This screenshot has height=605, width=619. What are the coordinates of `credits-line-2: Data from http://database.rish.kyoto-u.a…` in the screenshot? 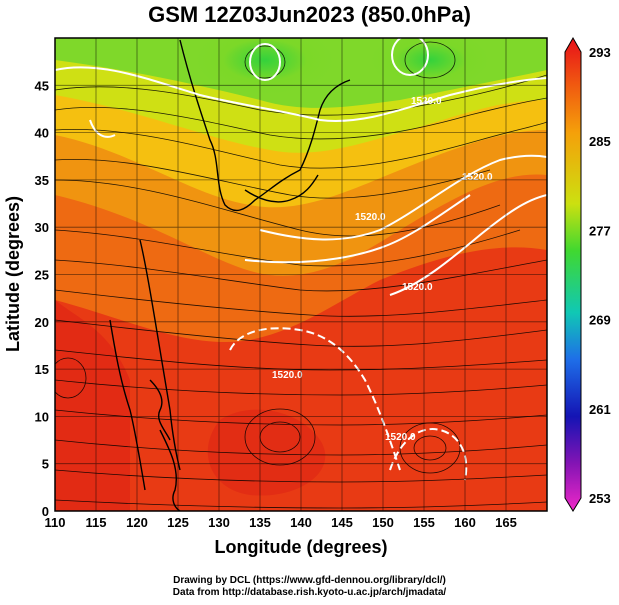 It's located at (309, 592).